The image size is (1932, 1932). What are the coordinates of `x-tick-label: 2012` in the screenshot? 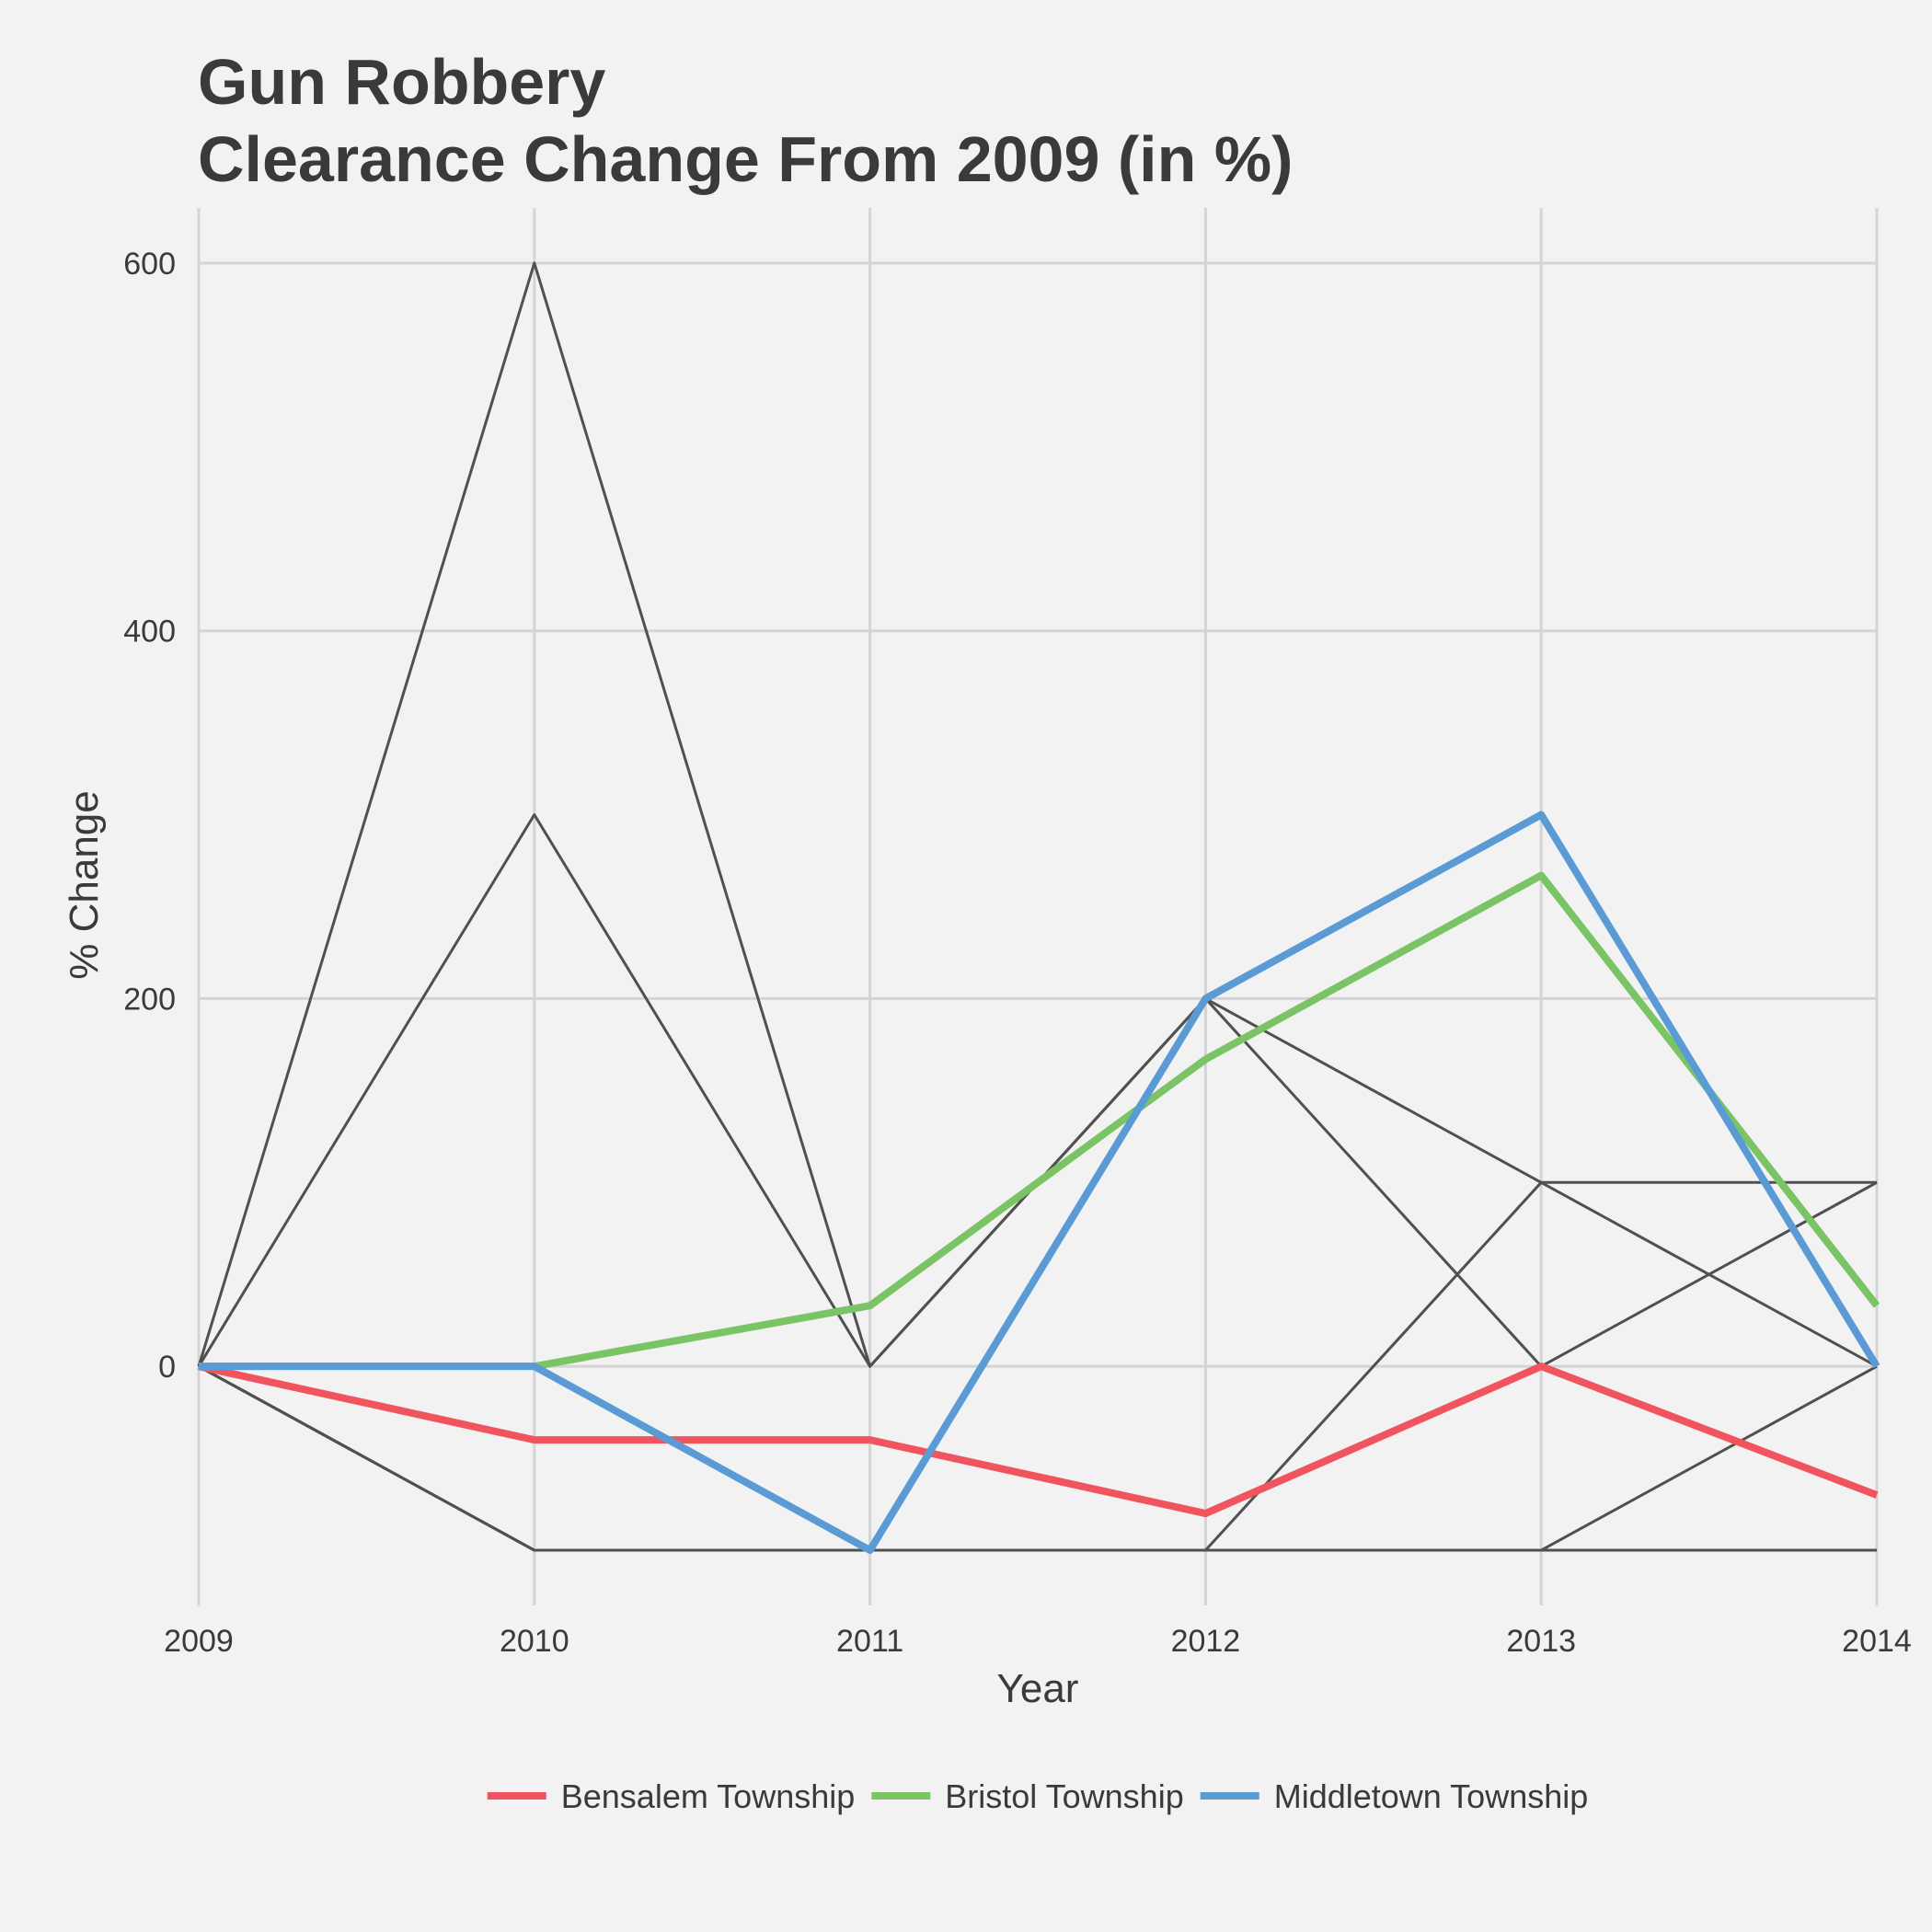 It's located at (1206, 1641).